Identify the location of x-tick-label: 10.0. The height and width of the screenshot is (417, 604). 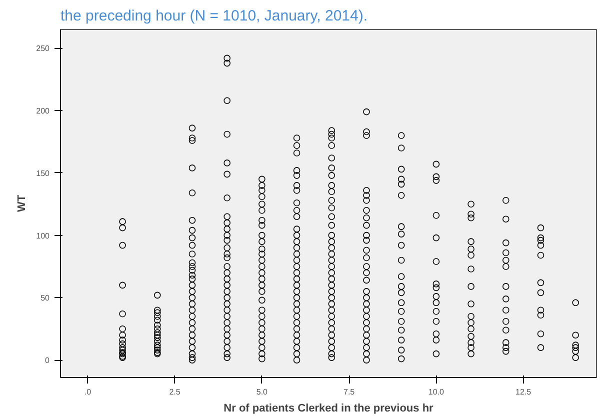
(436, 392).